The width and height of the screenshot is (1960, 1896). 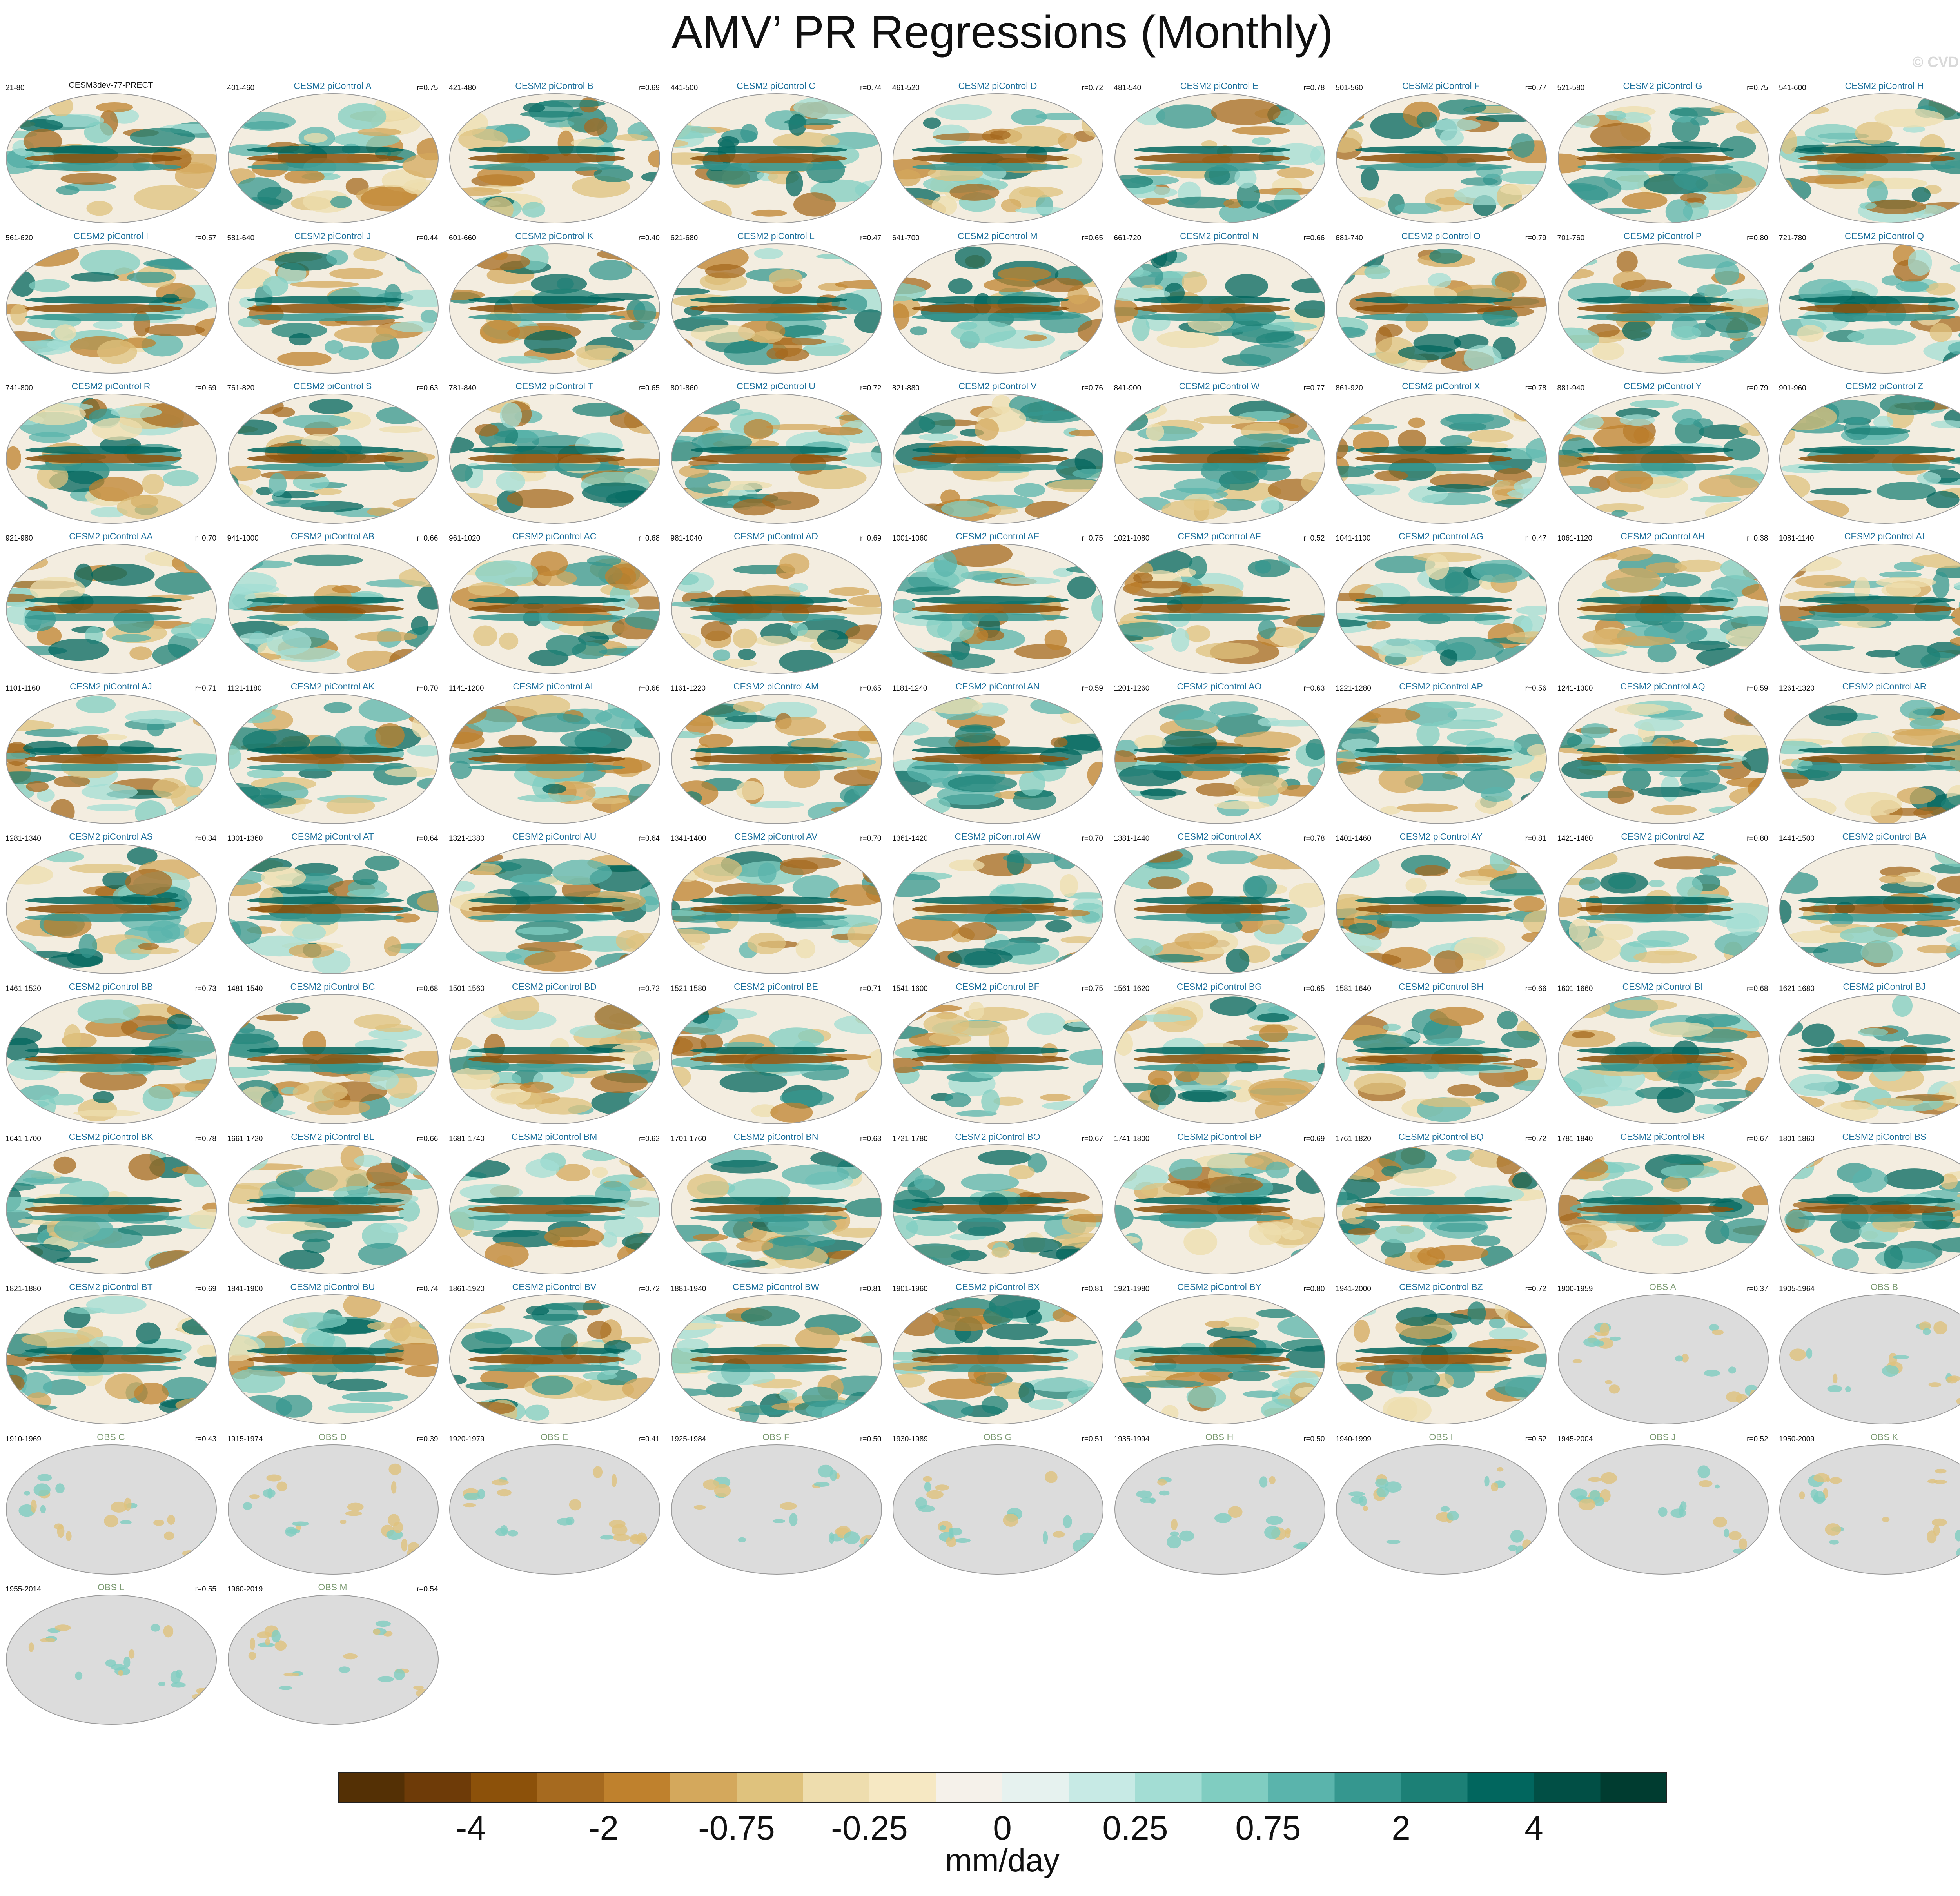 I want to click on panel-title: CESM2 piControl BA, so click(x=1884, y=836).